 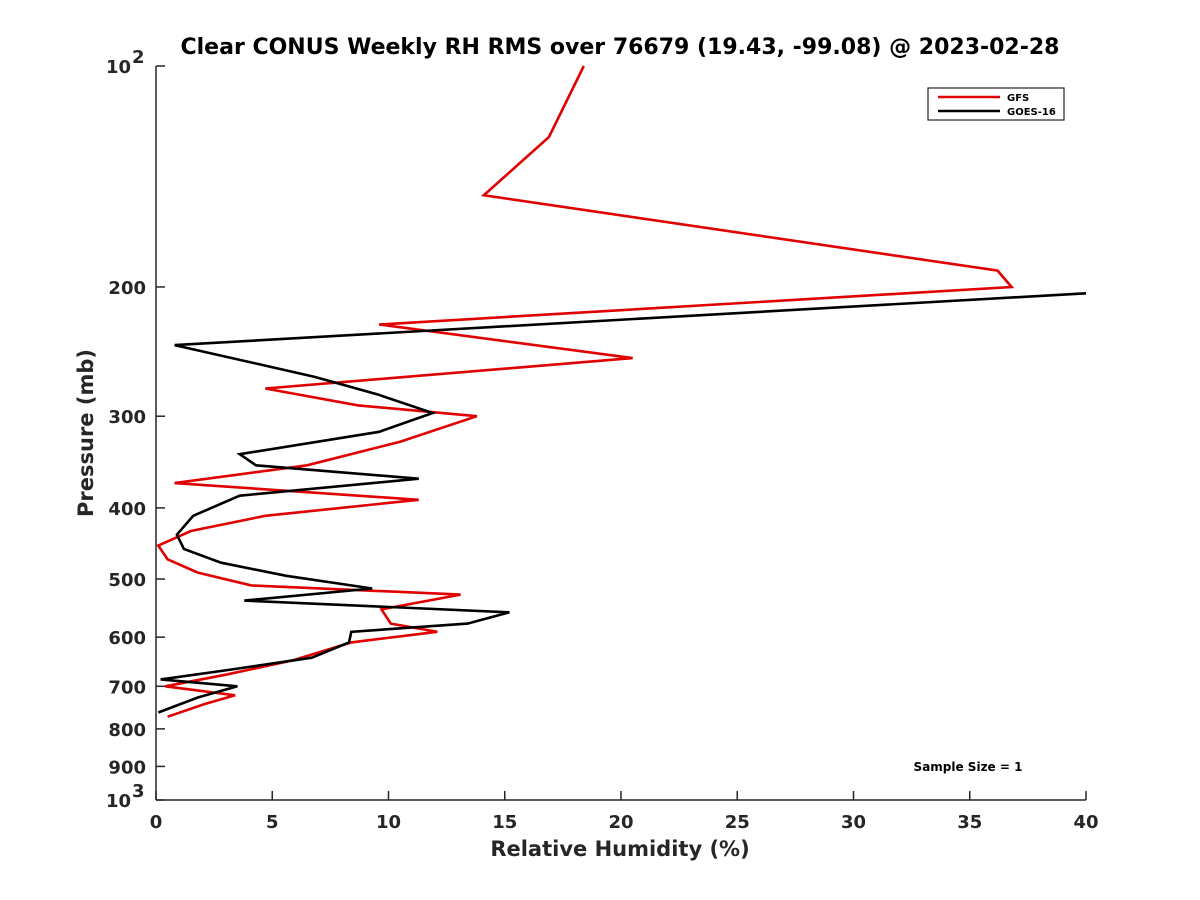 What do you see at coordinates (127, 687) in the screenshot?
I see `y-tick-label: 700` at bounding box center [127, 687].